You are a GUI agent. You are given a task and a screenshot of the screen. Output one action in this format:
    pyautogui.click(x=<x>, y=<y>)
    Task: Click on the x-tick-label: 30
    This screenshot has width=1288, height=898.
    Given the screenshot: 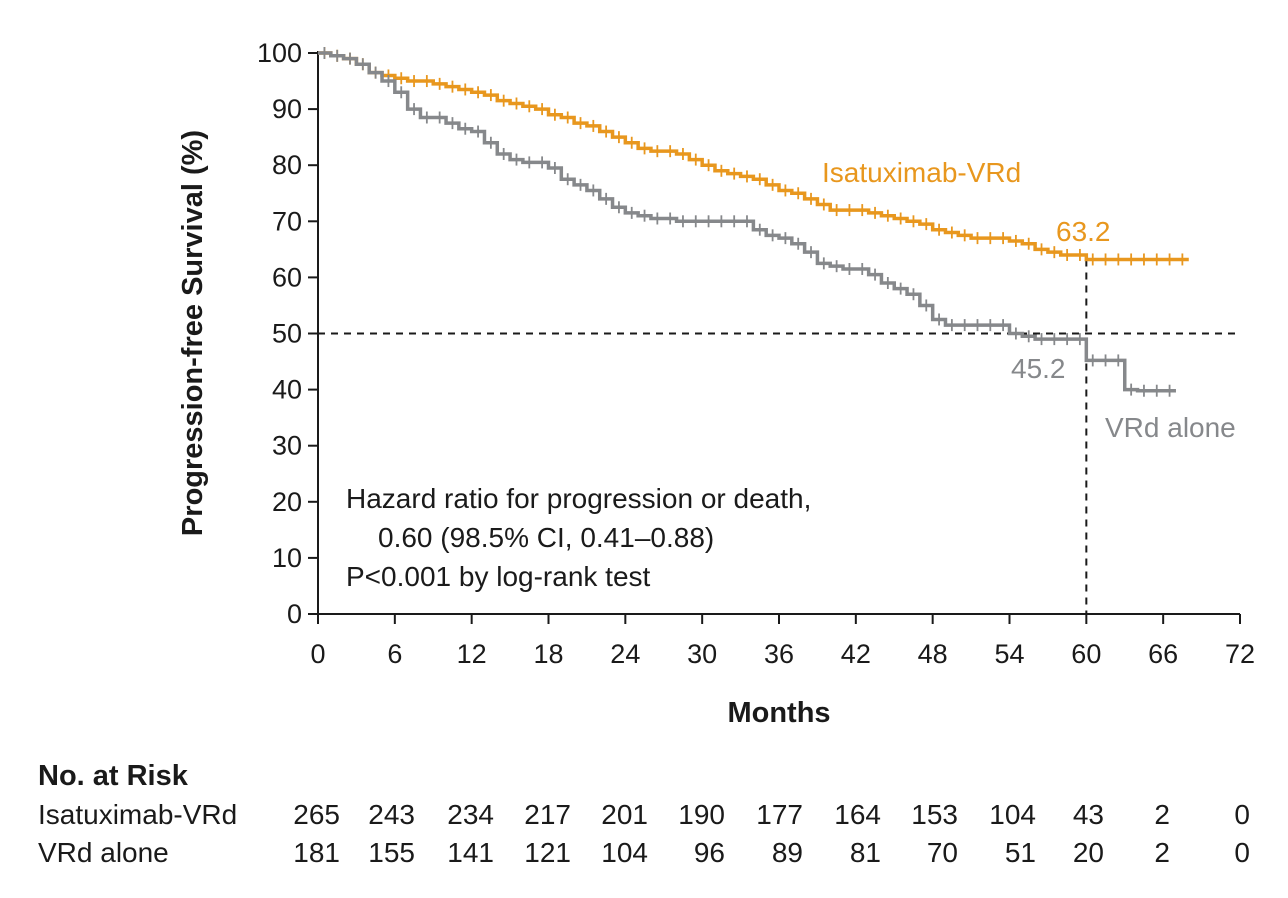 What is the action you would take?
    pyautogui.click(x=702, y=654)
    